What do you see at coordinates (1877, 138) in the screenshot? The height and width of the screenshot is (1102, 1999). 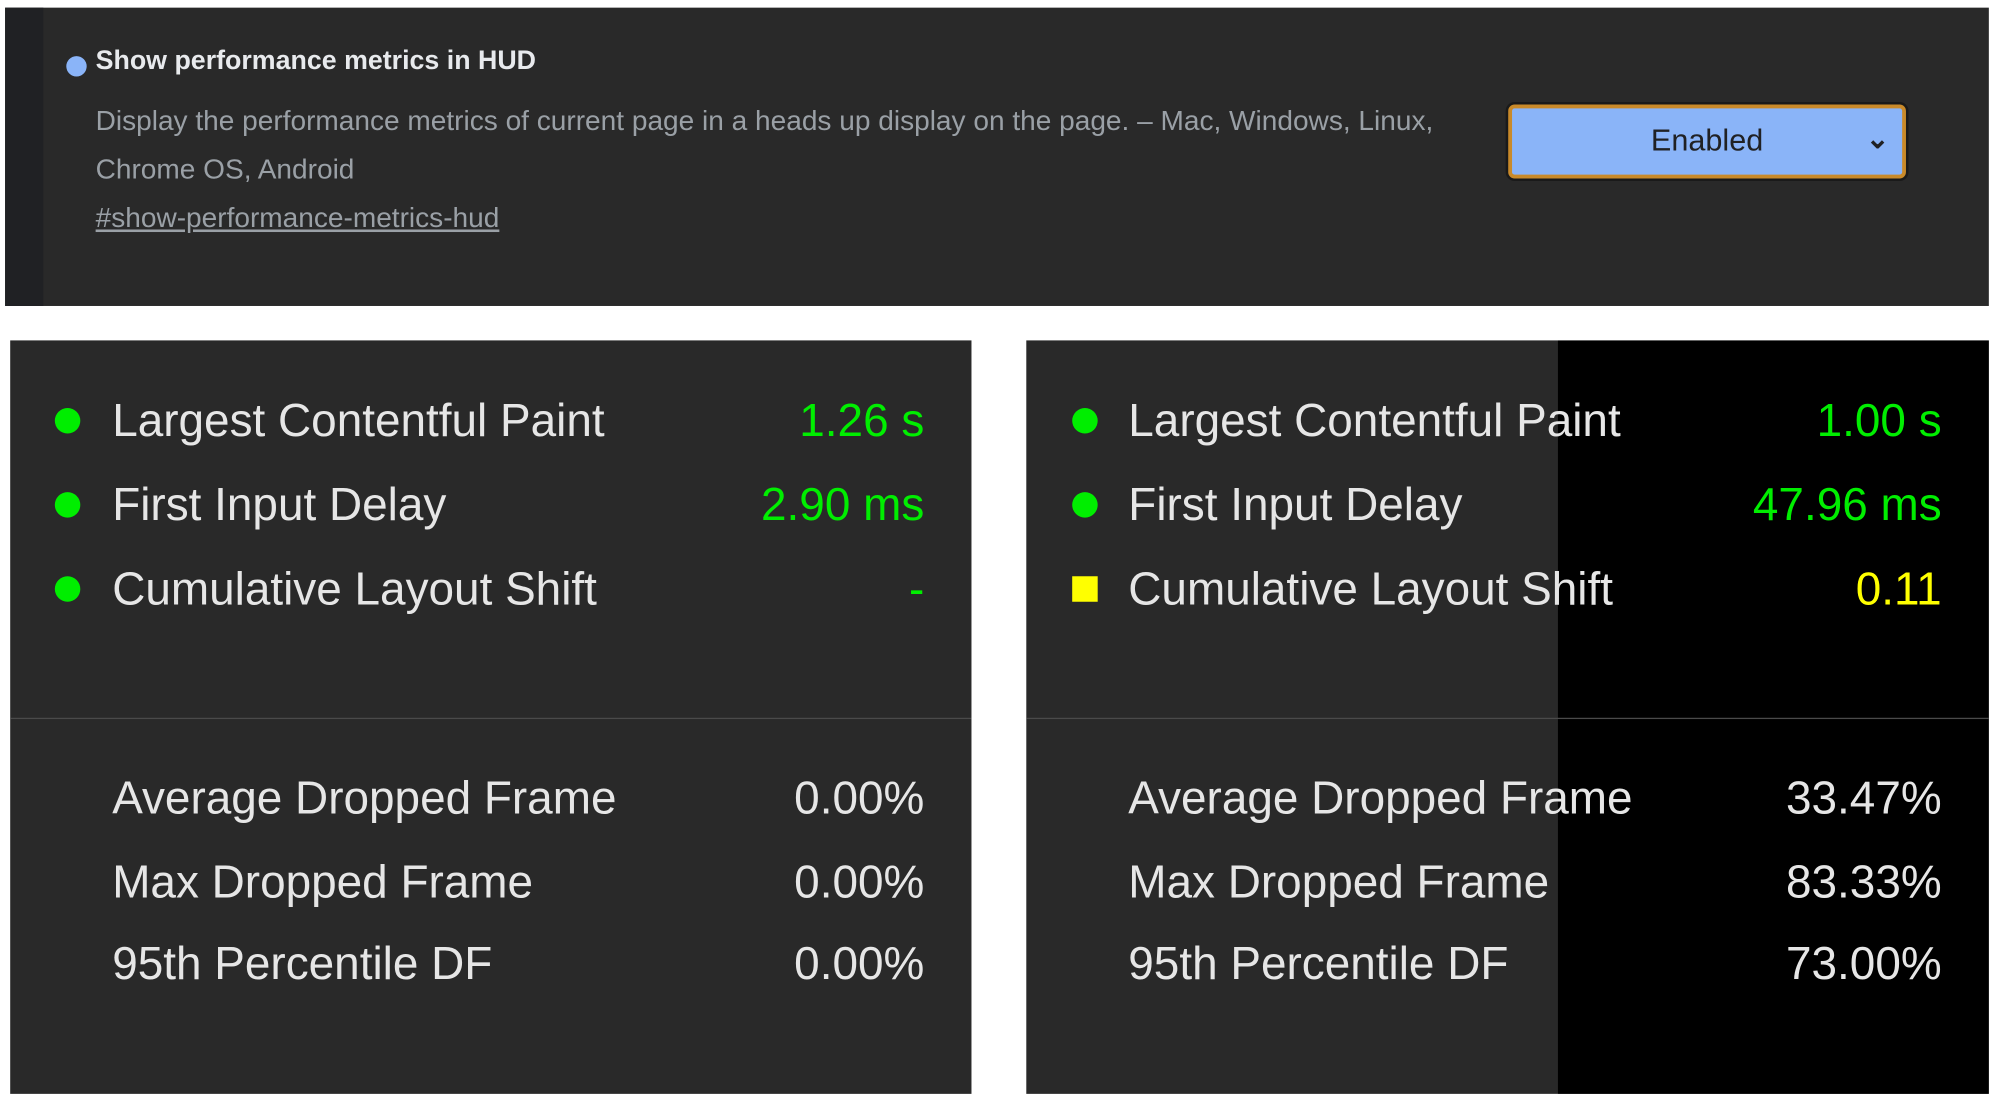 I see `chevron-down-icon: ⌄` at bounding box center [1877, 138].